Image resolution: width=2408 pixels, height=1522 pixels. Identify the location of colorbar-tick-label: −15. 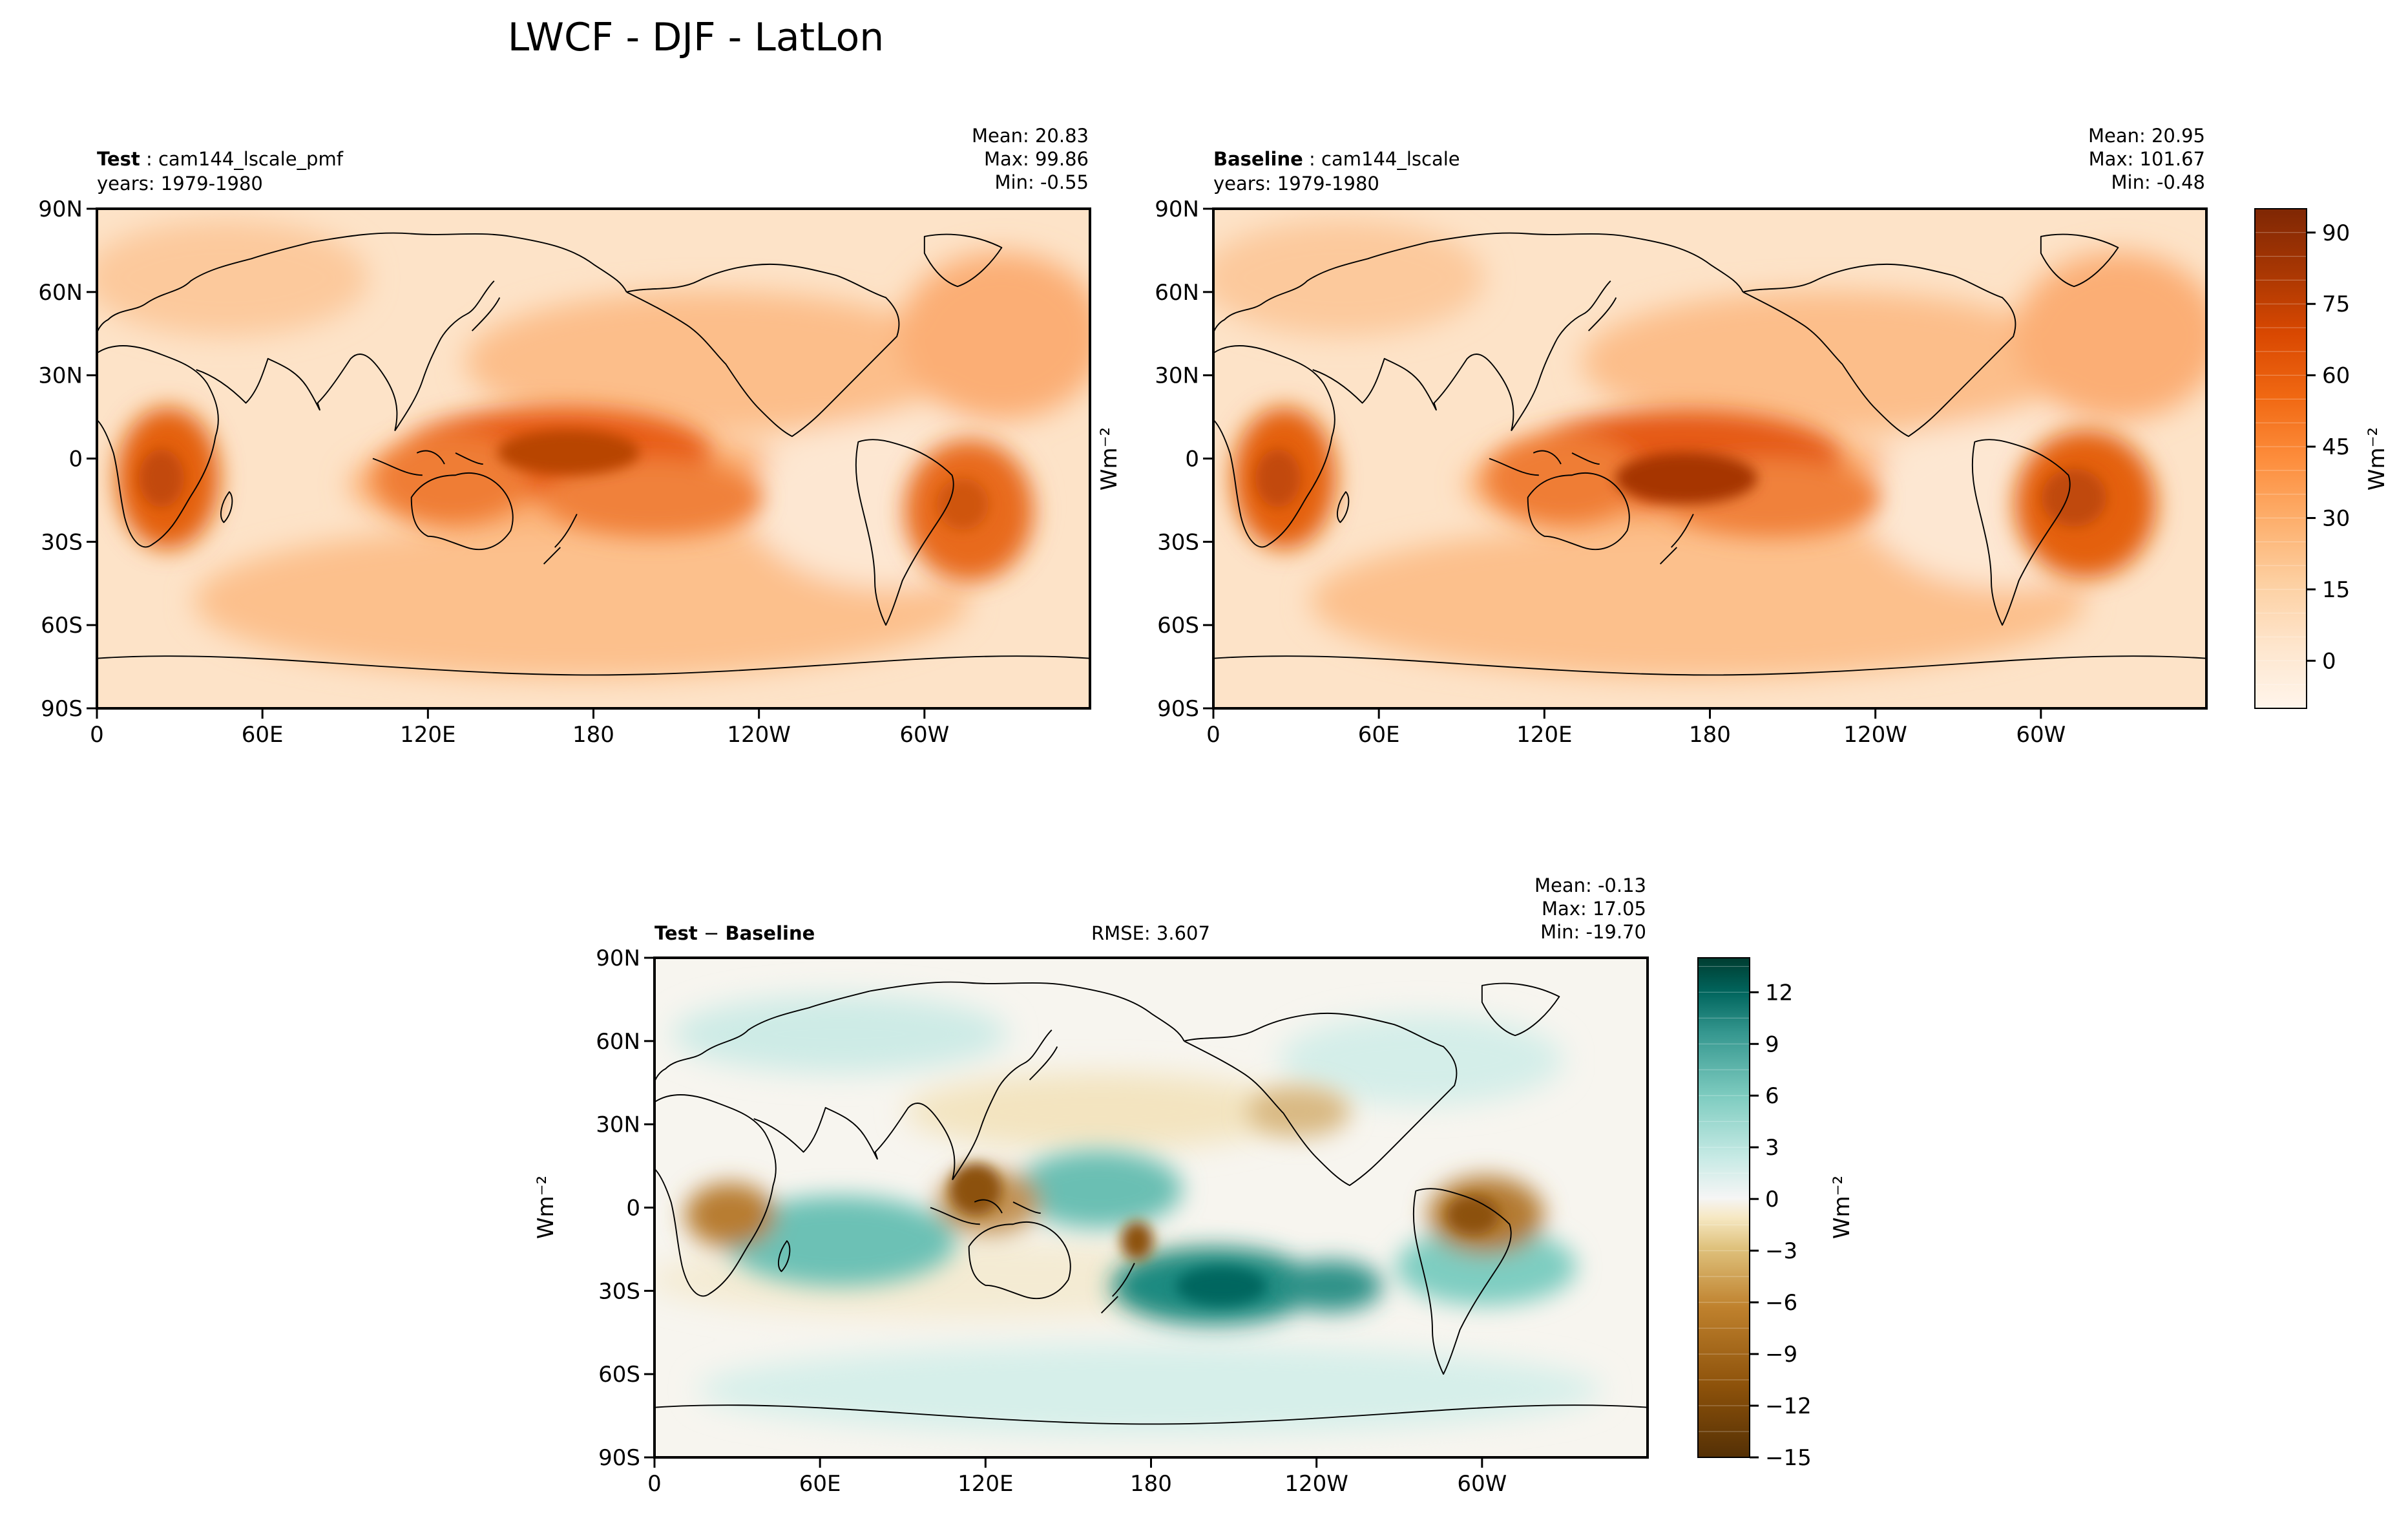
(1789, 1458).